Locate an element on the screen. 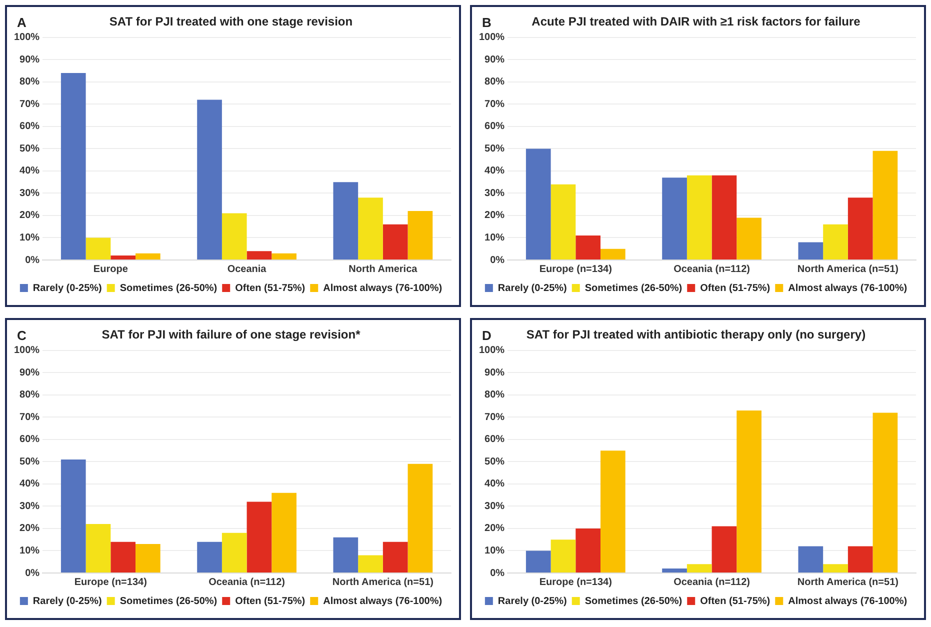 This screenshot has width=931, height=627. text: B is located at coordinates (487, 22).